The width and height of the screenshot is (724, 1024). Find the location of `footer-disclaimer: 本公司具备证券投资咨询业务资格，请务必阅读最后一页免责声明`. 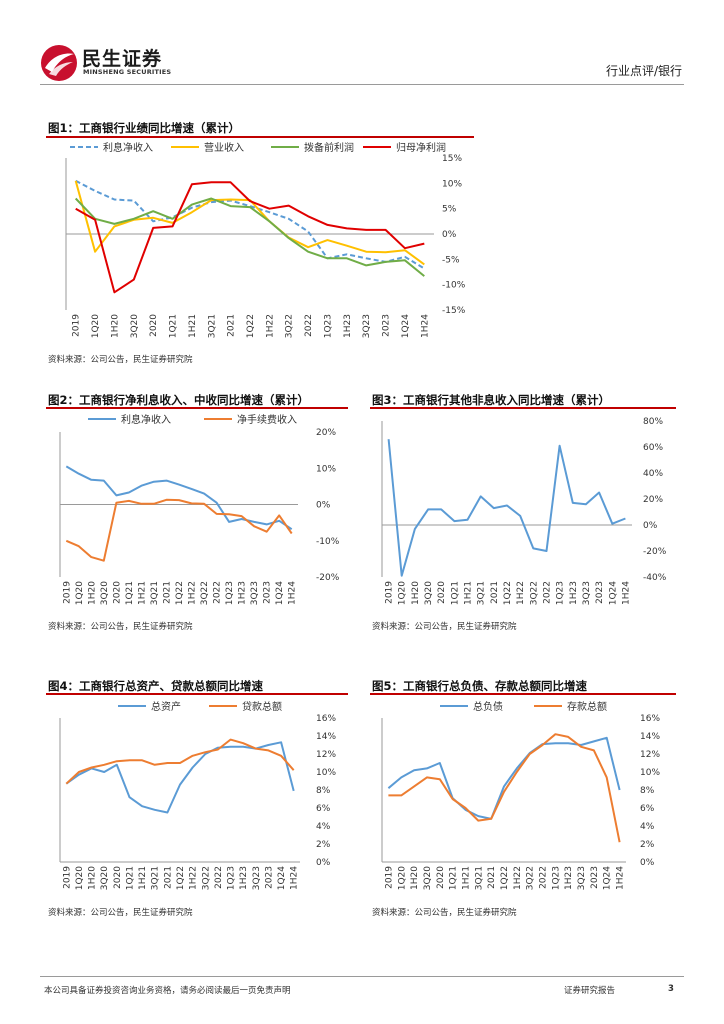

footer-disclaimer: 本公司具备证券投资咨询业务资格，请务必阅读最后一页免责声明 is located at coordinates (167, 991).